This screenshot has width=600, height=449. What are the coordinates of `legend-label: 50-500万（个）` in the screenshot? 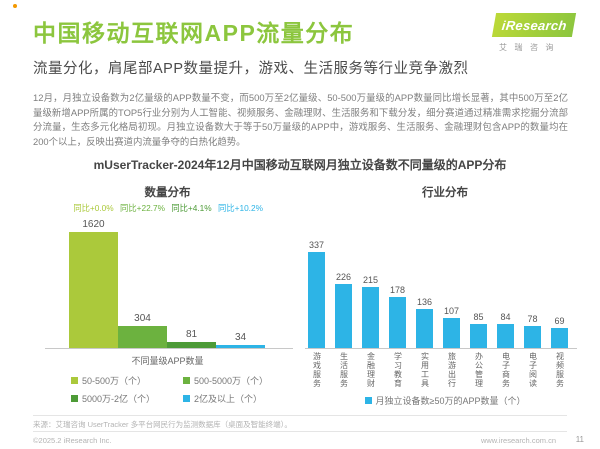 It's located at (114, 381).